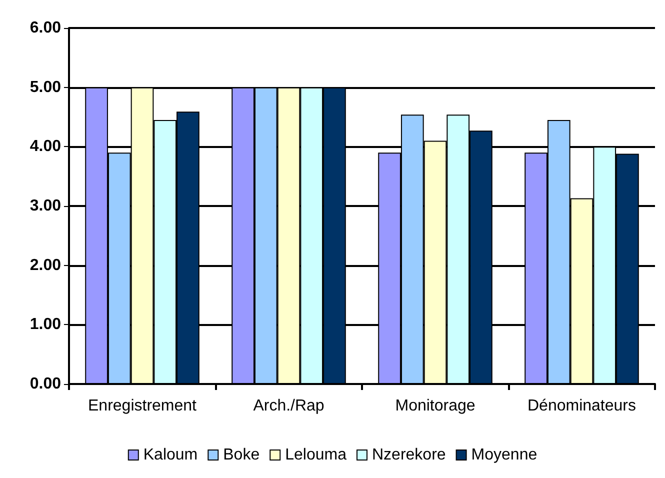 Image resolution: width=665 pixels, height=478 pixels. What do you see at coordinates (582, 406) in the screenshot?
I see `x-tick-label: Dénominateurs` at bounding box center [582, 406].